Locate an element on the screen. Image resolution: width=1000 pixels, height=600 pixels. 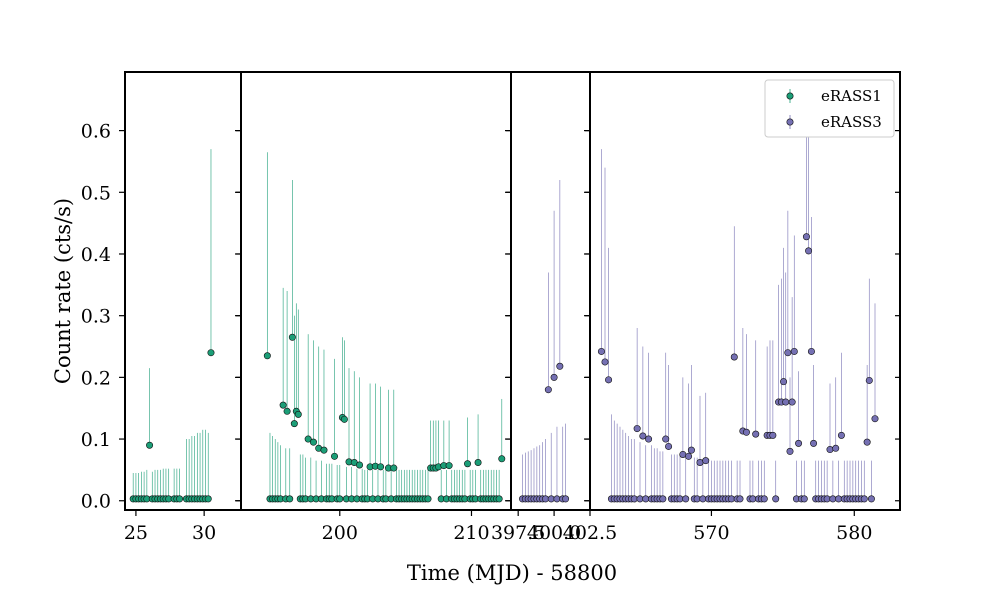
y-tick-label: 0.4 is located at coordinates (96, 255).